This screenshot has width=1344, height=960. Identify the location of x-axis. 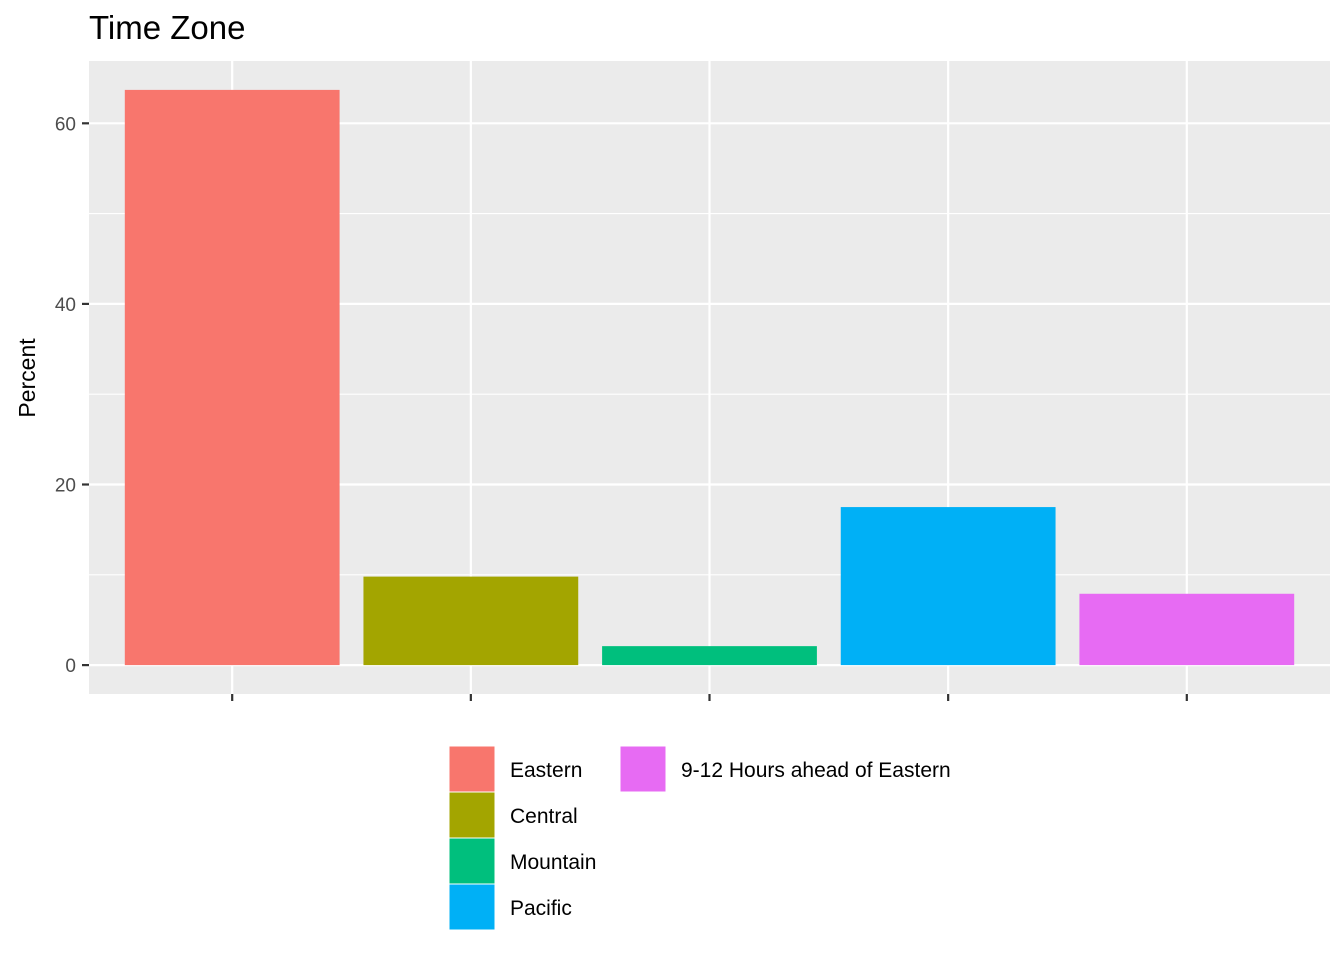
(709, 697).